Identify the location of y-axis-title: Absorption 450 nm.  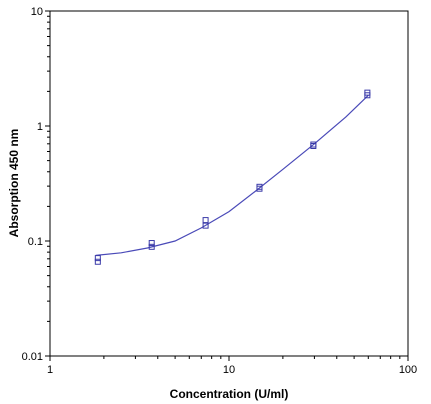
(14, 183).